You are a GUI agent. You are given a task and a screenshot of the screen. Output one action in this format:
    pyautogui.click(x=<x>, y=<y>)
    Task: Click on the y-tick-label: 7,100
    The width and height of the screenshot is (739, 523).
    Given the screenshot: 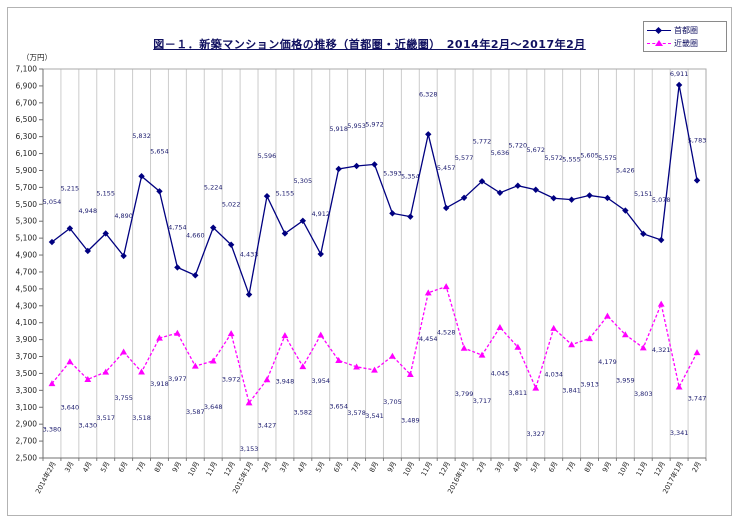 What is the action you would take?
    pyautogui.click(x=27, y=69)
    